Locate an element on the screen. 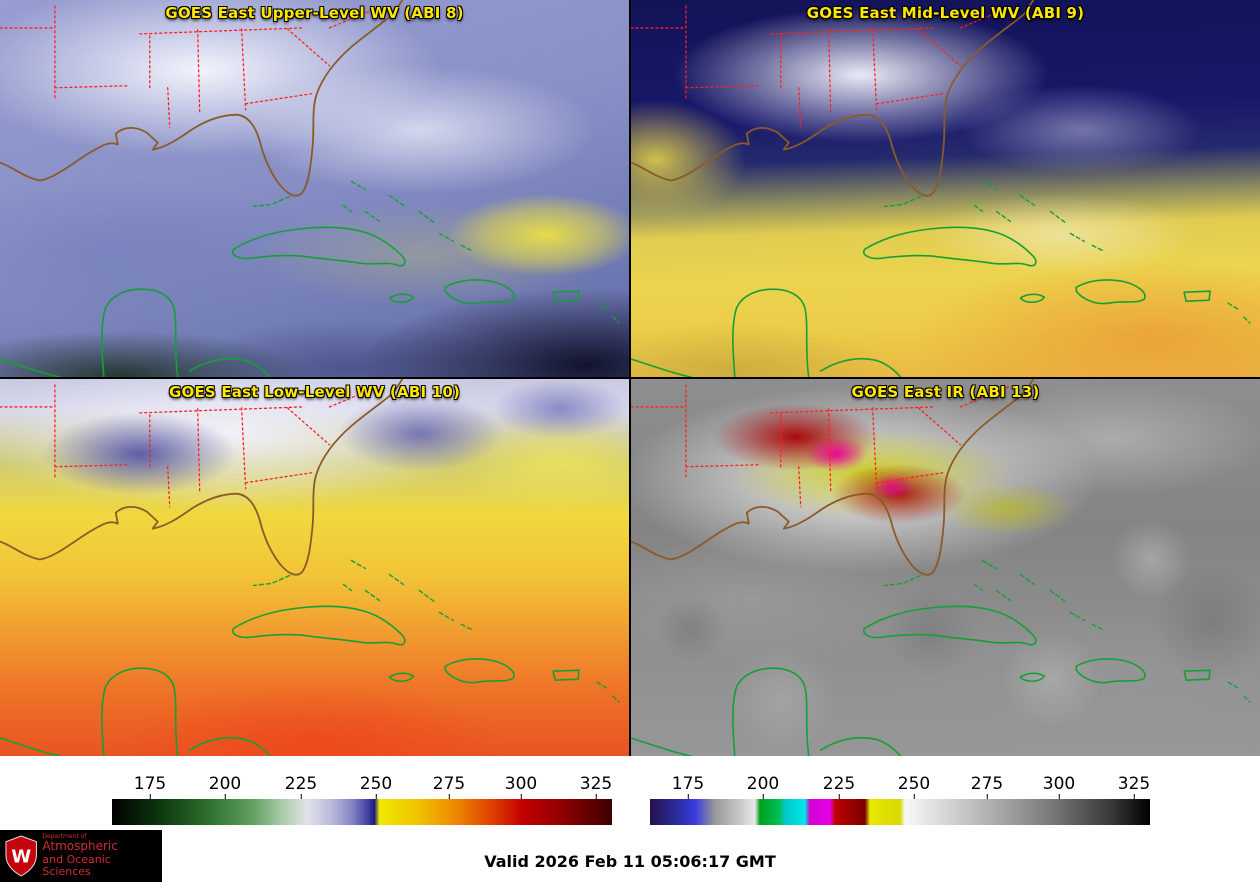 The image size is (1260, 882). colorbar-wv: 175 200 225 250 275 300 325 is located at coordinates (362, 801).